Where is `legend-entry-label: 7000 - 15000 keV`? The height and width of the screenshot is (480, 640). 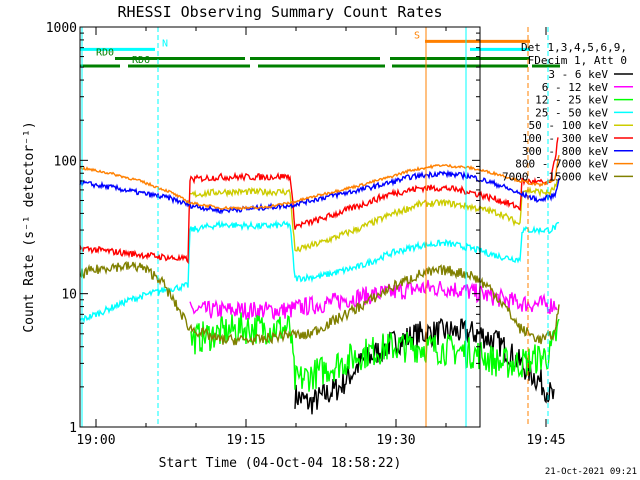
legend-entry-label: 7000 - 15000 keV is located at coordinates (555, 176).